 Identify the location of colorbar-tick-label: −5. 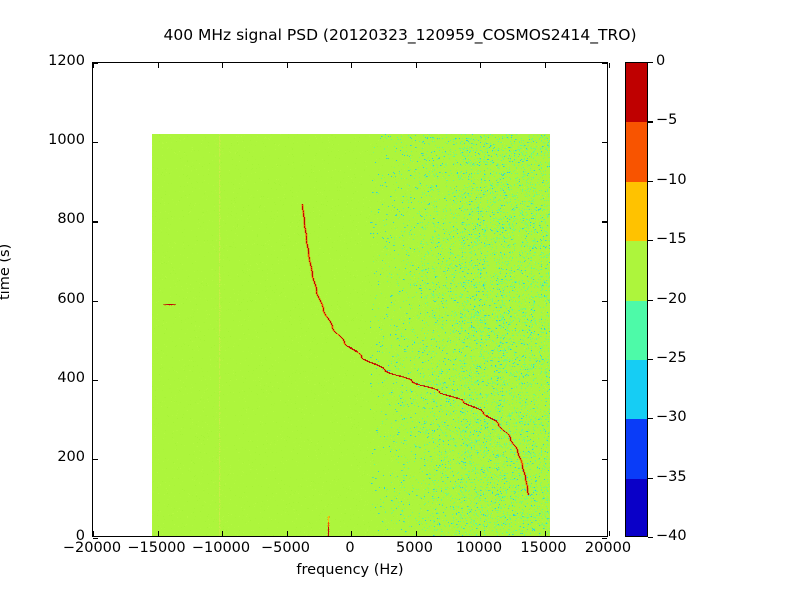
(667, 120).